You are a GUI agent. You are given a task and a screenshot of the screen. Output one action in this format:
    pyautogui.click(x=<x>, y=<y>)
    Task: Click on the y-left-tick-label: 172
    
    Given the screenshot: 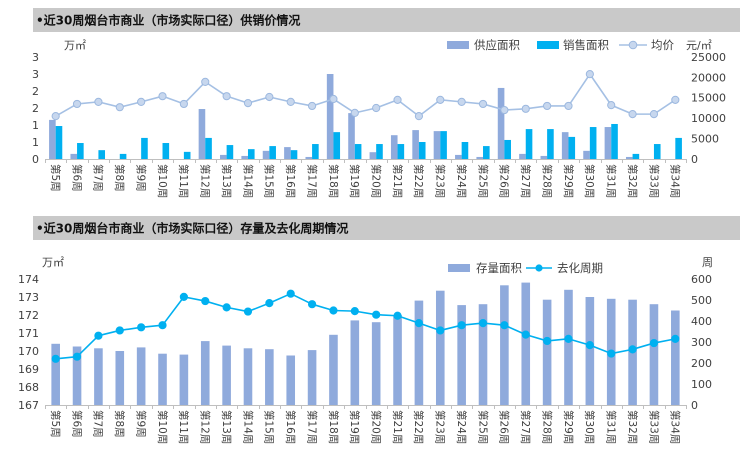 What is the action you would take?
    pyautogui.click(x=28, y=315)
    